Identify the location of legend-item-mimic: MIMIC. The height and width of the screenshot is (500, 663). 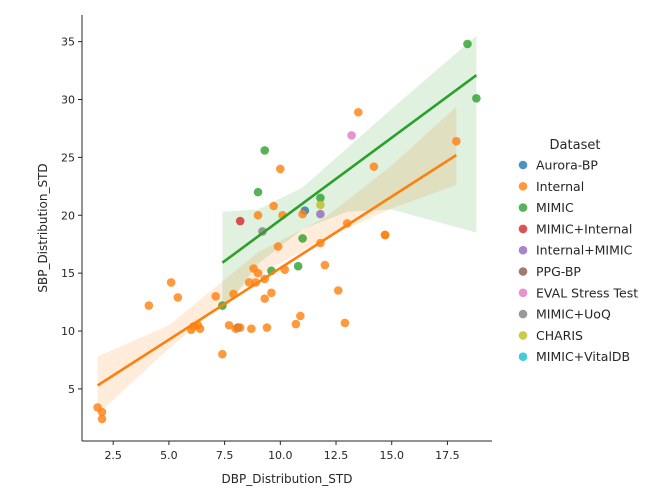
(546, 207).